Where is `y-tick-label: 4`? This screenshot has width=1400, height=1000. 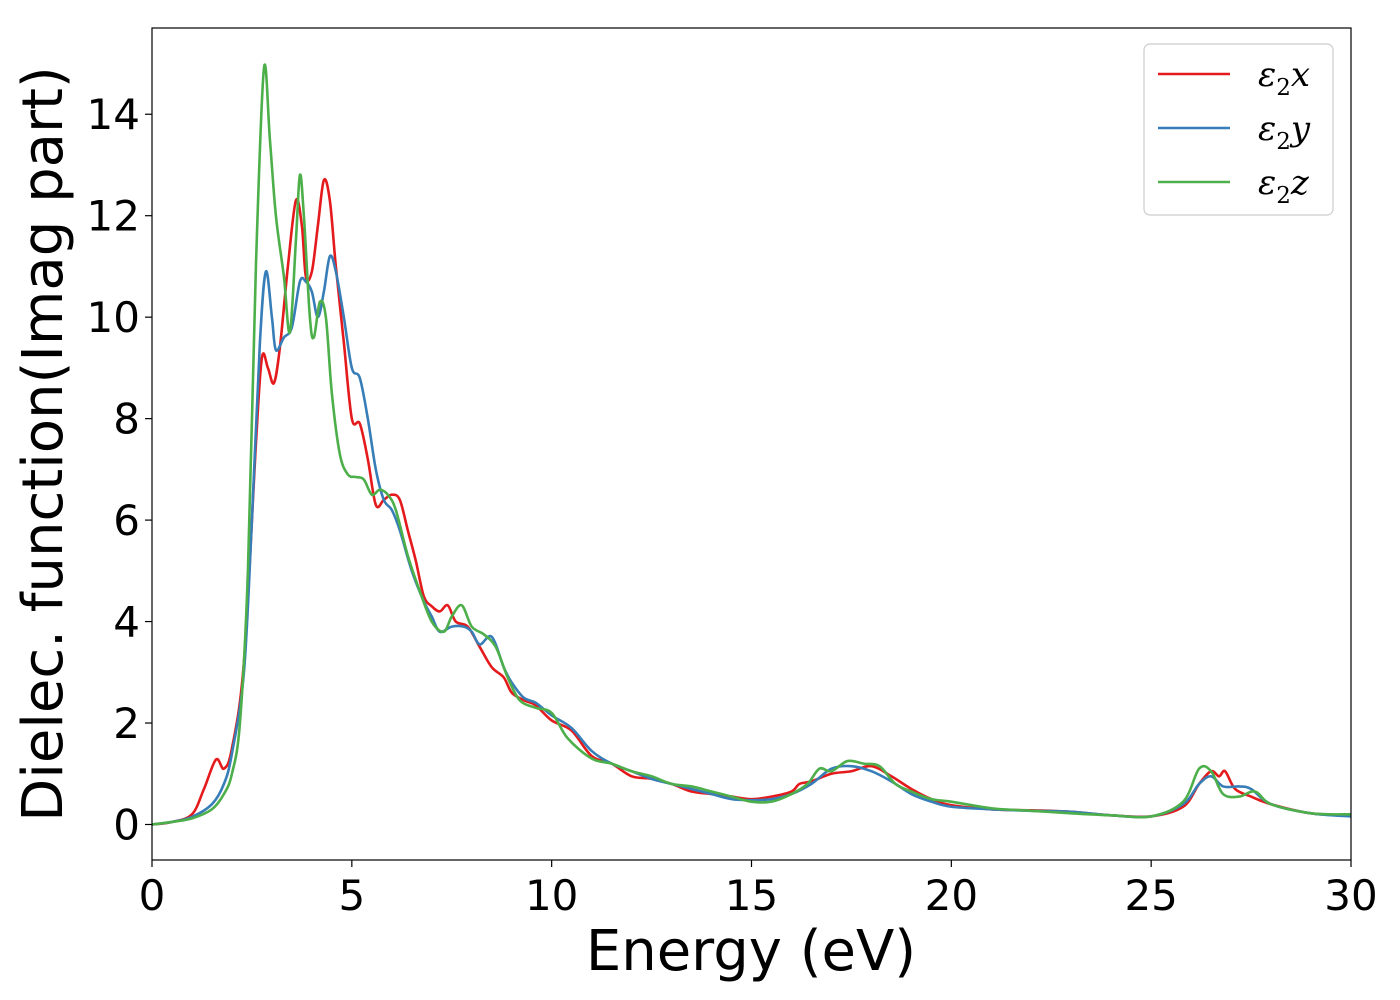 y-tick-label: 4 is located at coordinates (126, 622).